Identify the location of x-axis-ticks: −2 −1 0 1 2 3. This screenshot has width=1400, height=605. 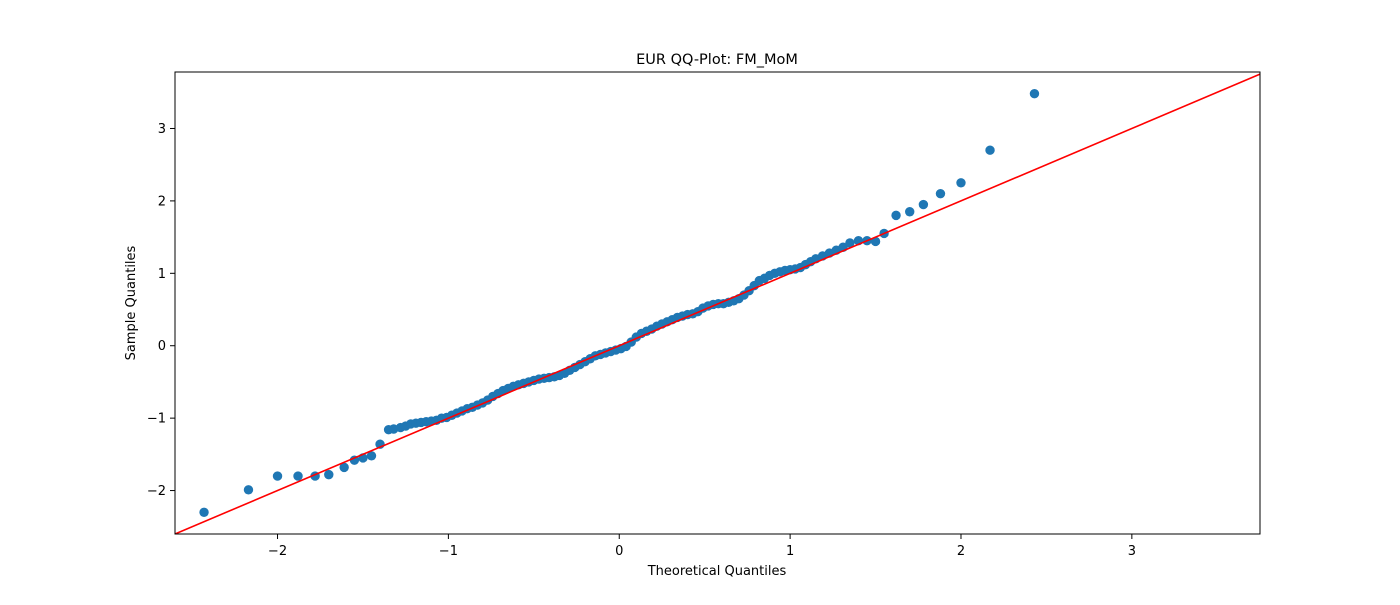
(702, 546).